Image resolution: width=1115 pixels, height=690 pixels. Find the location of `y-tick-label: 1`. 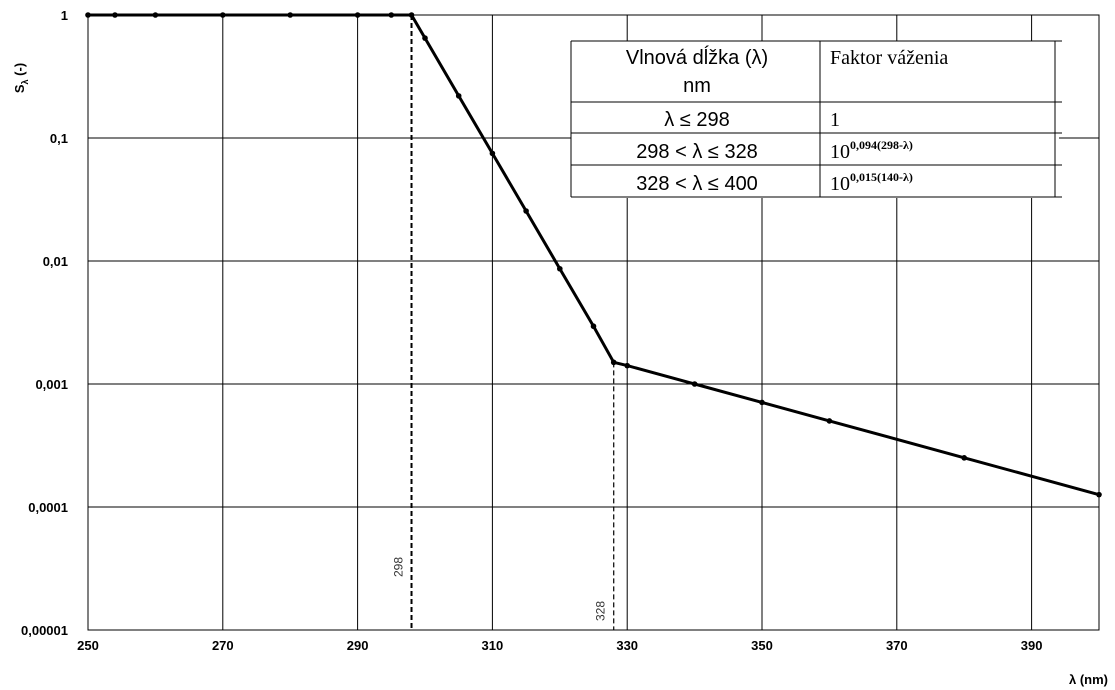

y-tick-label: 1 is located at coordinates (64, 15).